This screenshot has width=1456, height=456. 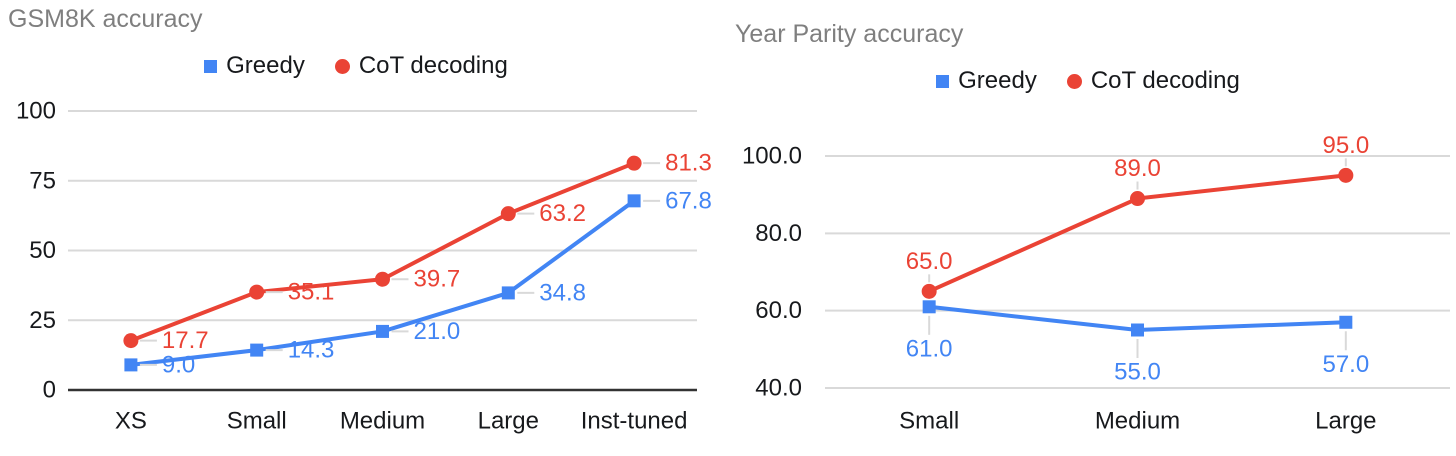 I want to click on gsm8k-legend: Greedy CoT decoding, so click(x=356, y=66).